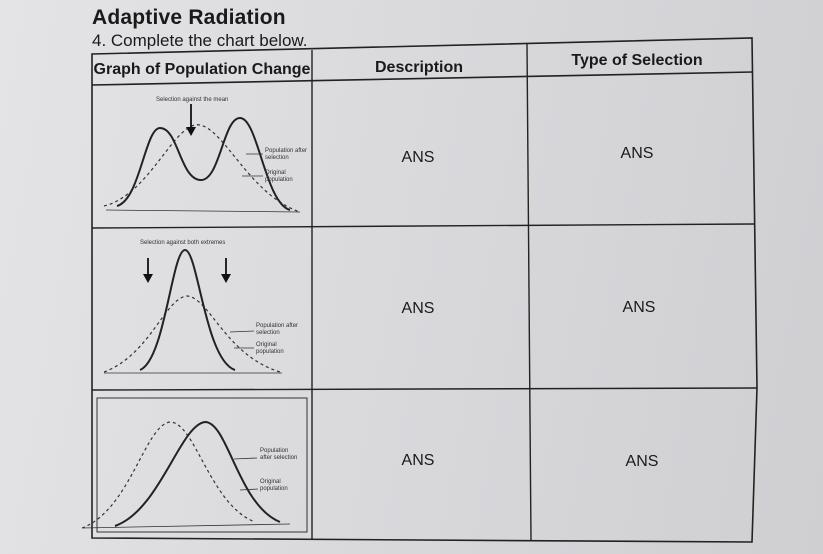 This screenshot has height=554, width=823. What do you see at coordinates (270, 348) in the screenshot?
I see `graph-label-original-2: Original population` at bounding box center [270, 348].